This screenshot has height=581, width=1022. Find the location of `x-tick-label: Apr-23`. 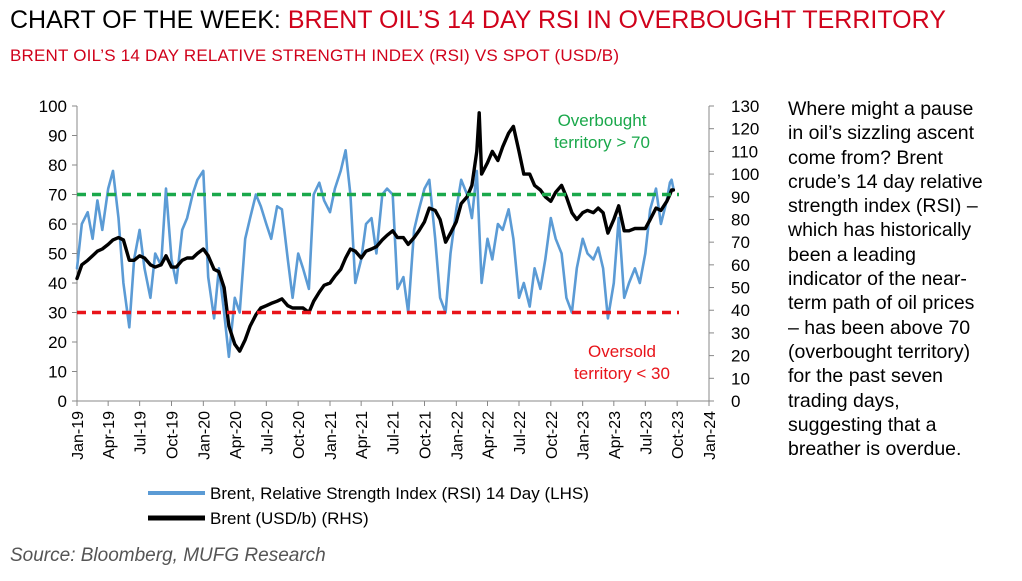

x-tick-label: Apr-23 is located at coordinates (615, 435).